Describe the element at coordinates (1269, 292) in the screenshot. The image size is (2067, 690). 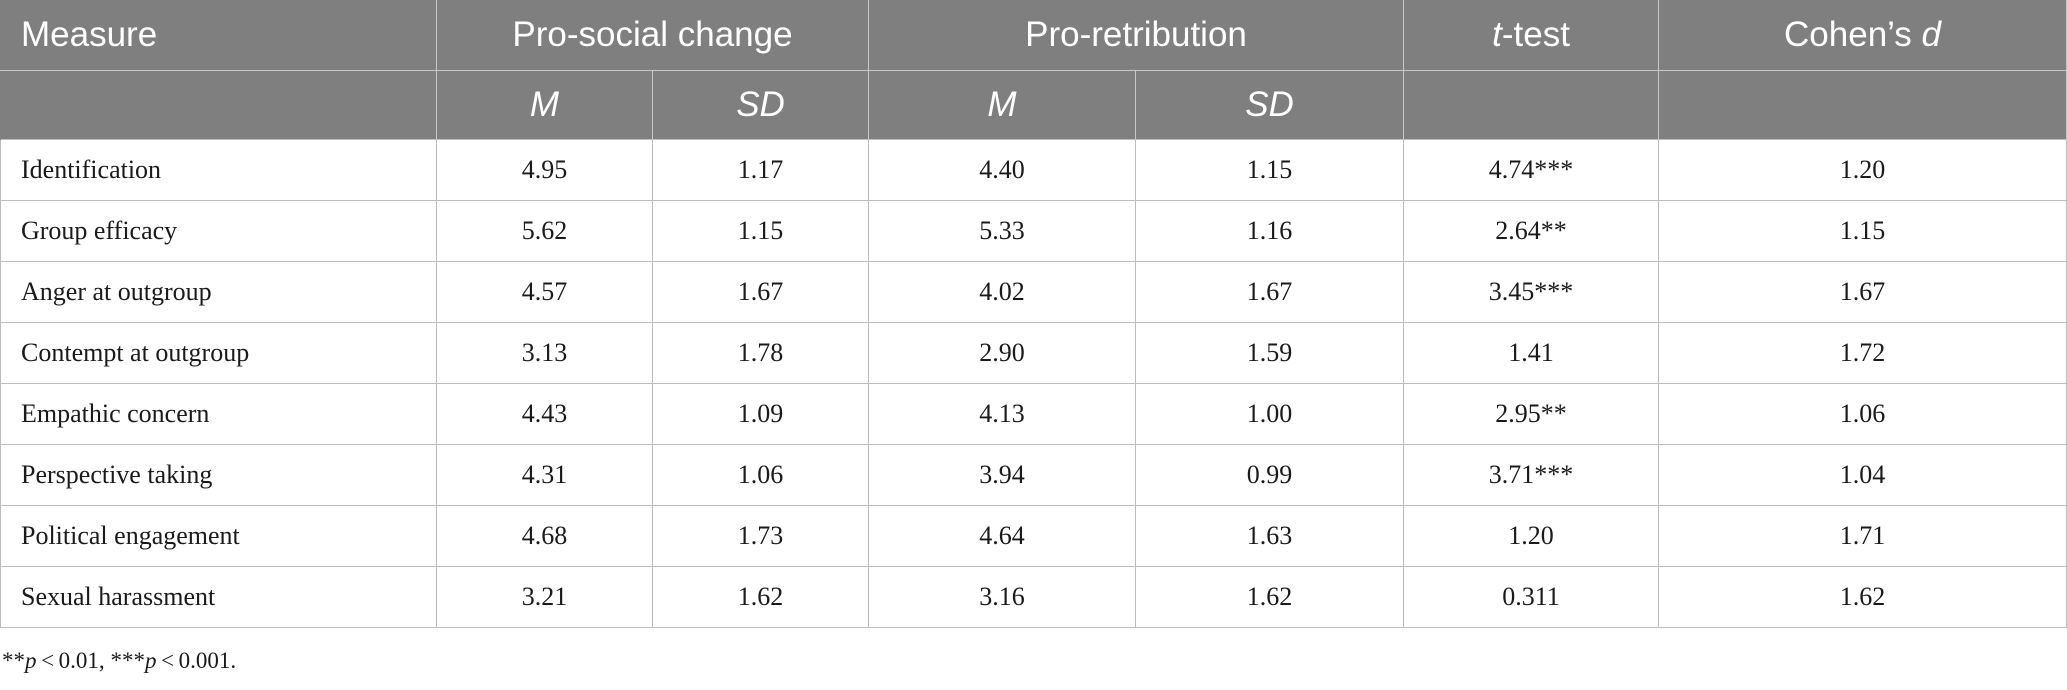
I see `cell-pr-sd: 1.67` at that location.